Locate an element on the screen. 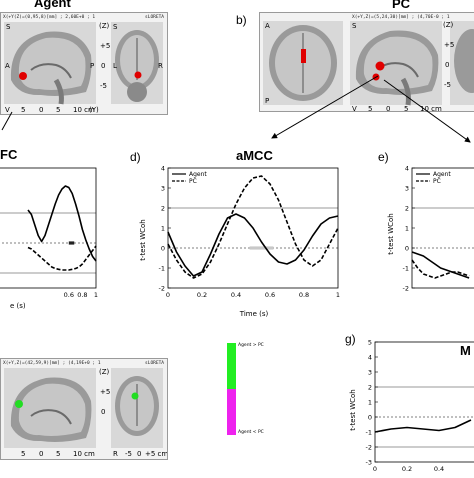 The height and width of the screenshot is (478, 474). f-brain-header: X(+Y,Z)=(42,59,9)[mm] ; (4,19E+0 ; 1 is located at coordinates (52, 363).